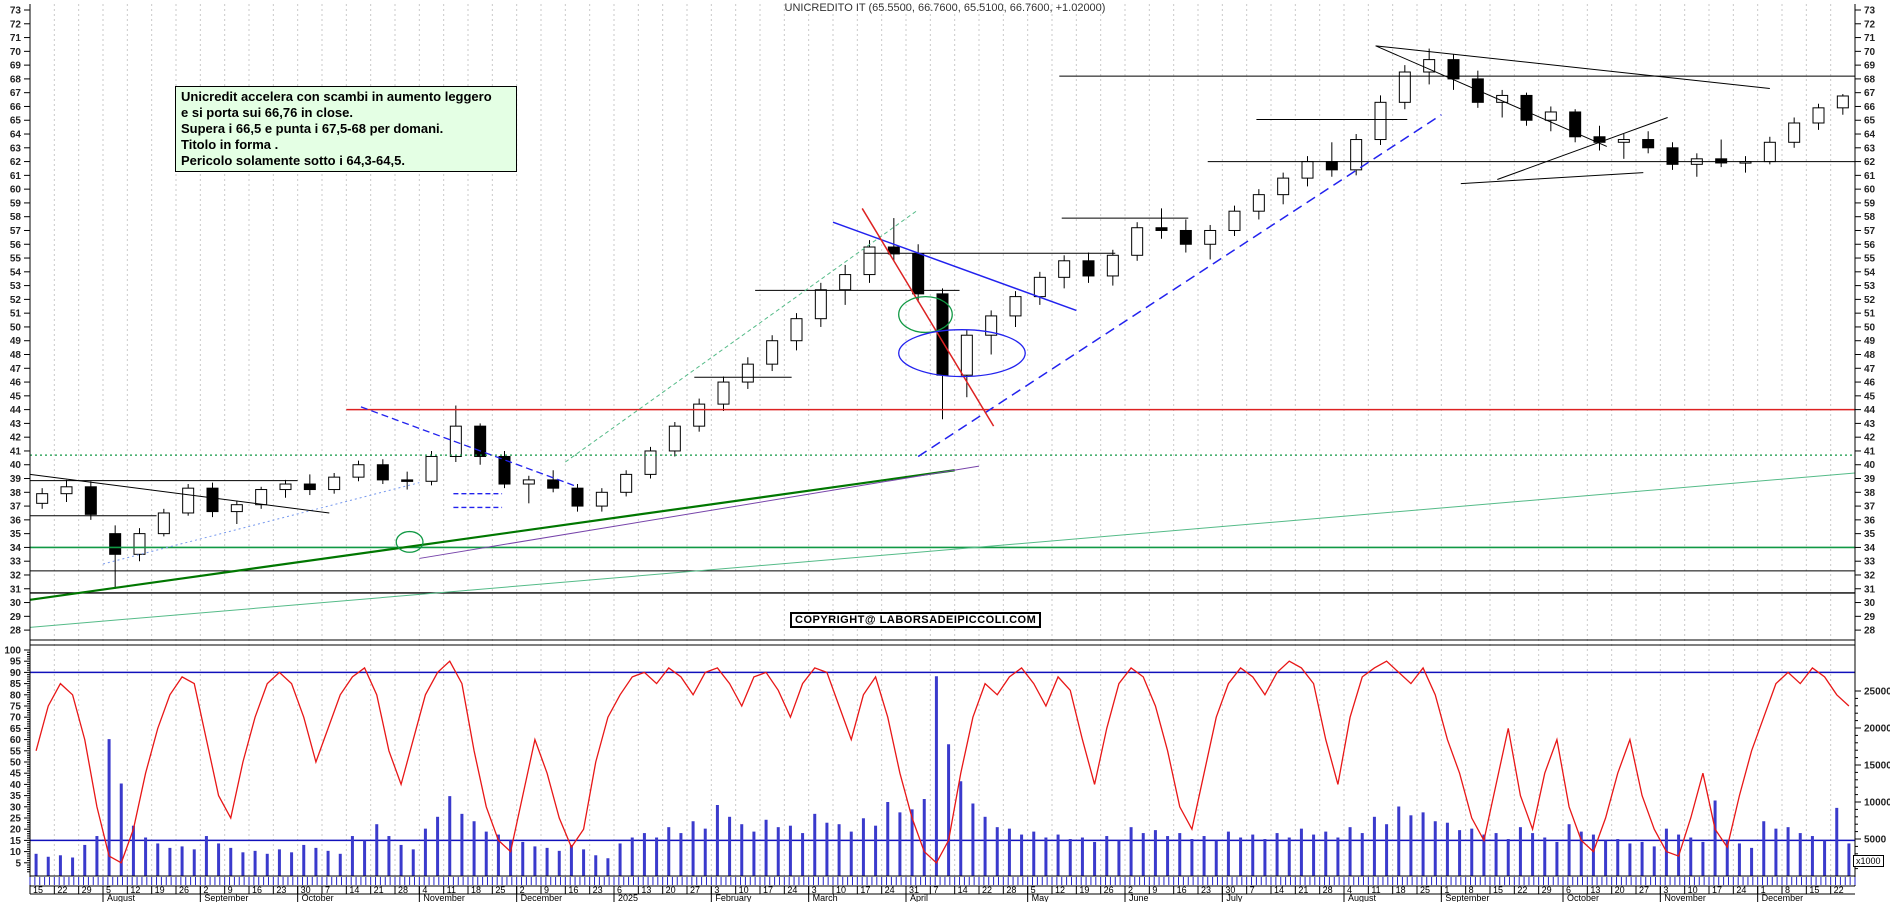 The image size is (1890, 902). What do you see at coordinates (671, 890) in the screenshot?
I see `week-label: 20` at bounding box center [671, 890].